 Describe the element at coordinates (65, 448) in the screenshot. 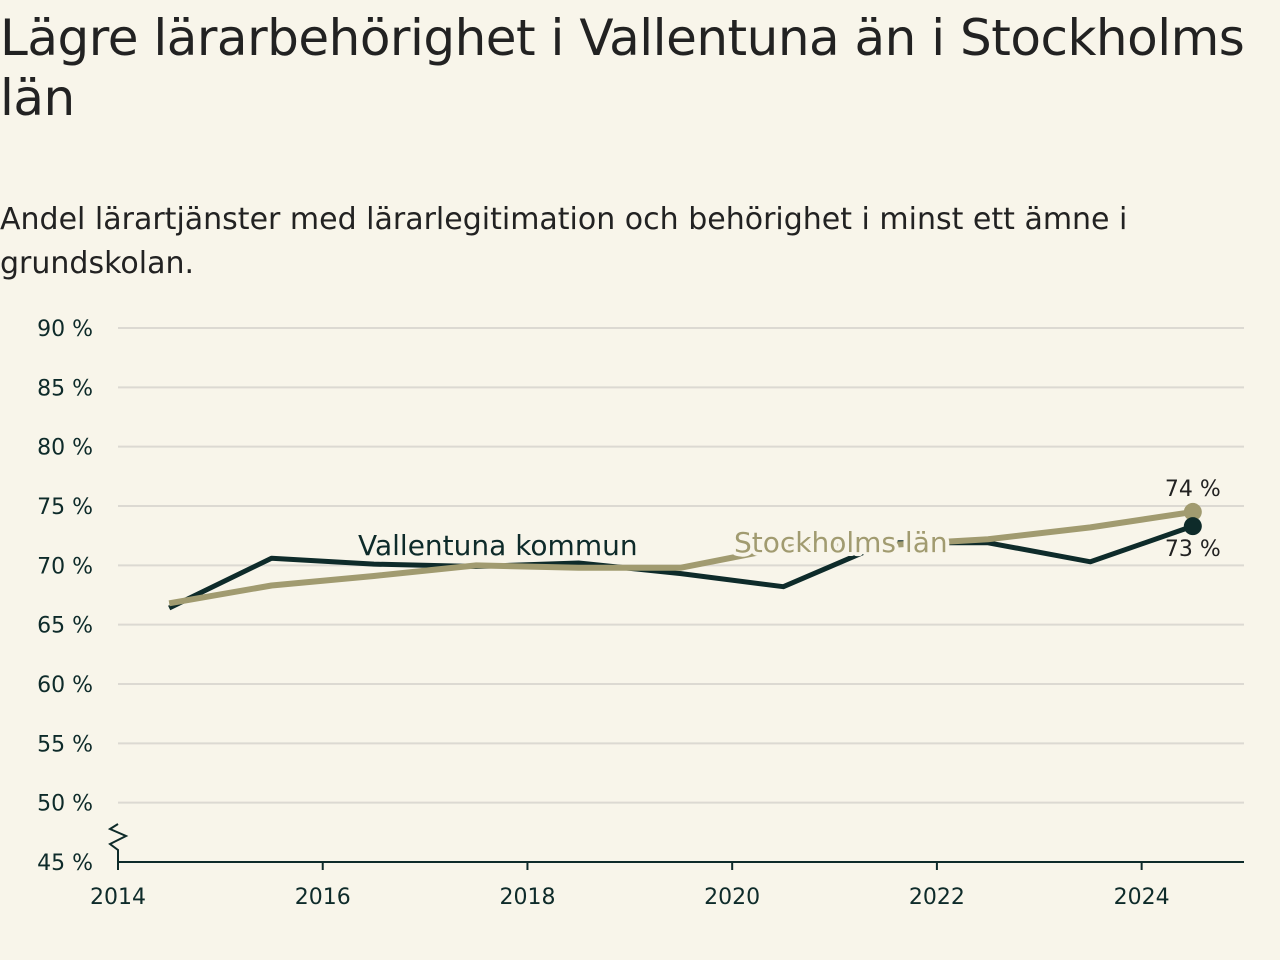

I see `y-tick-label: 80 %` at that location.